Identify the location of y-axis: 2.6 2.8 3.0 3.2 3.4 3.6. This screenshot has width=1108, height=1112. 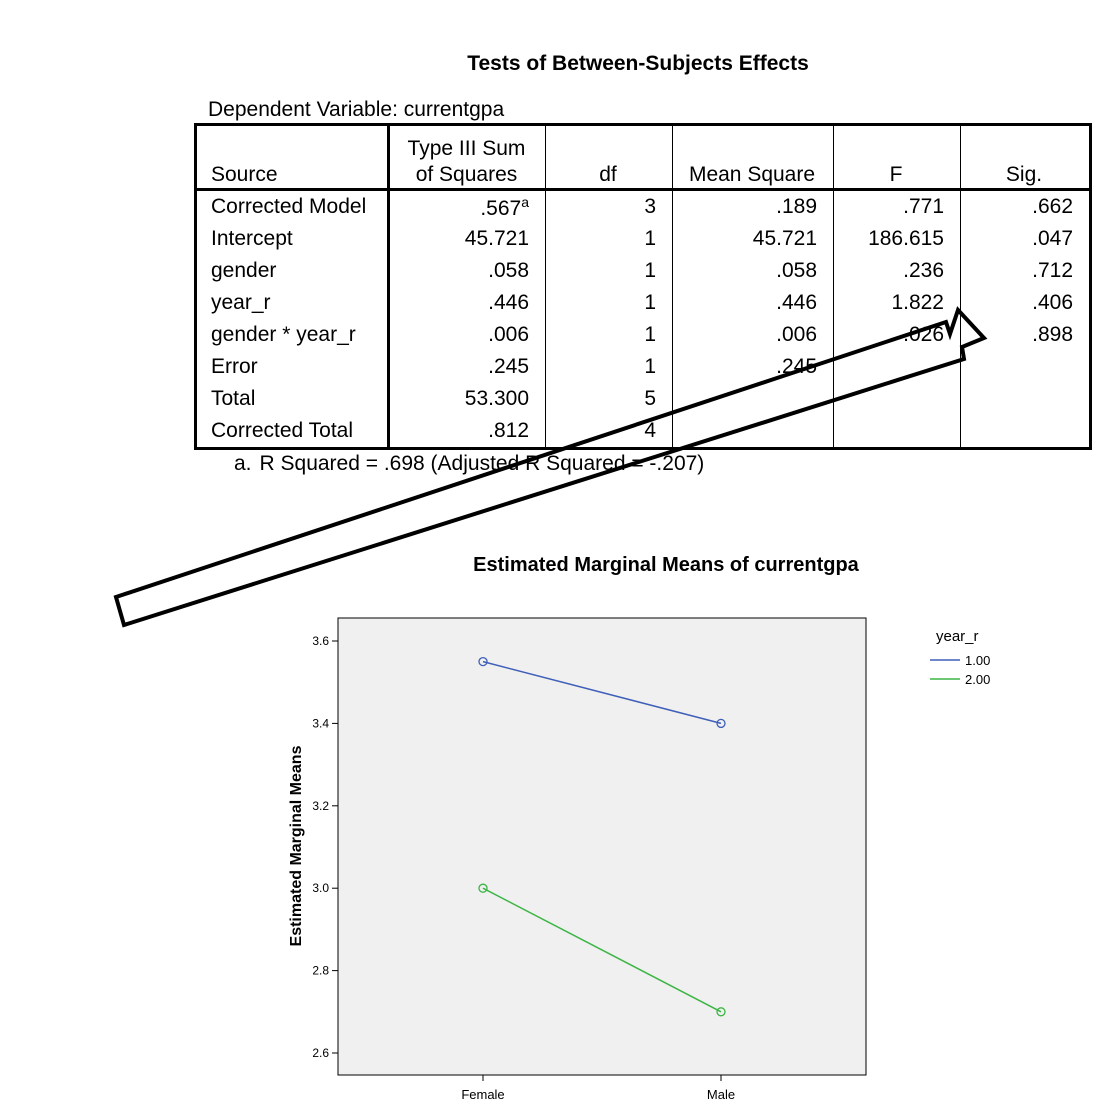
(325, 847).